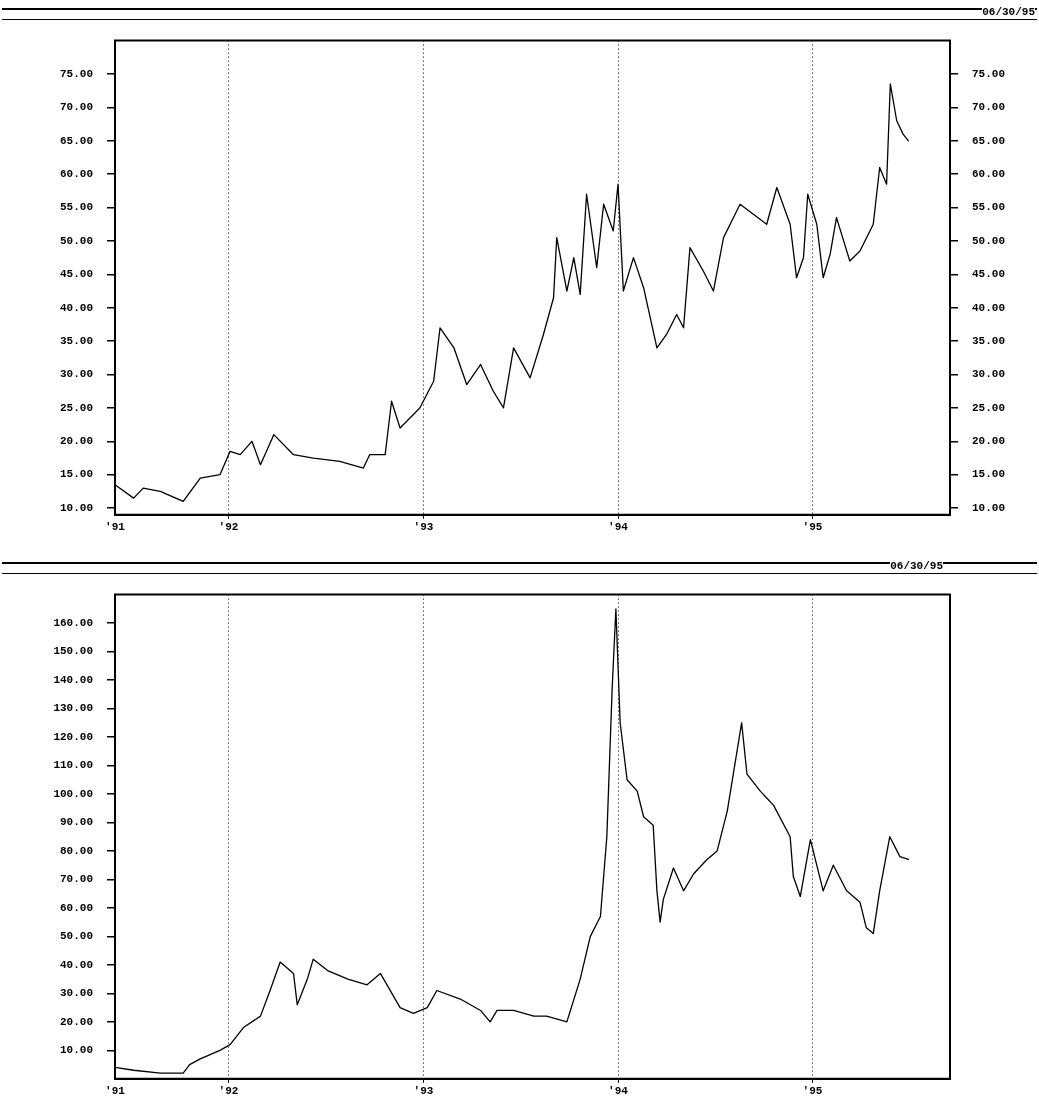 This screenshot has width=1039, height=1098. What do you see at coordinates (76, 140) in the screenshot?
I see `y-tick-label: 65.00` at bounding box center [76, 140].